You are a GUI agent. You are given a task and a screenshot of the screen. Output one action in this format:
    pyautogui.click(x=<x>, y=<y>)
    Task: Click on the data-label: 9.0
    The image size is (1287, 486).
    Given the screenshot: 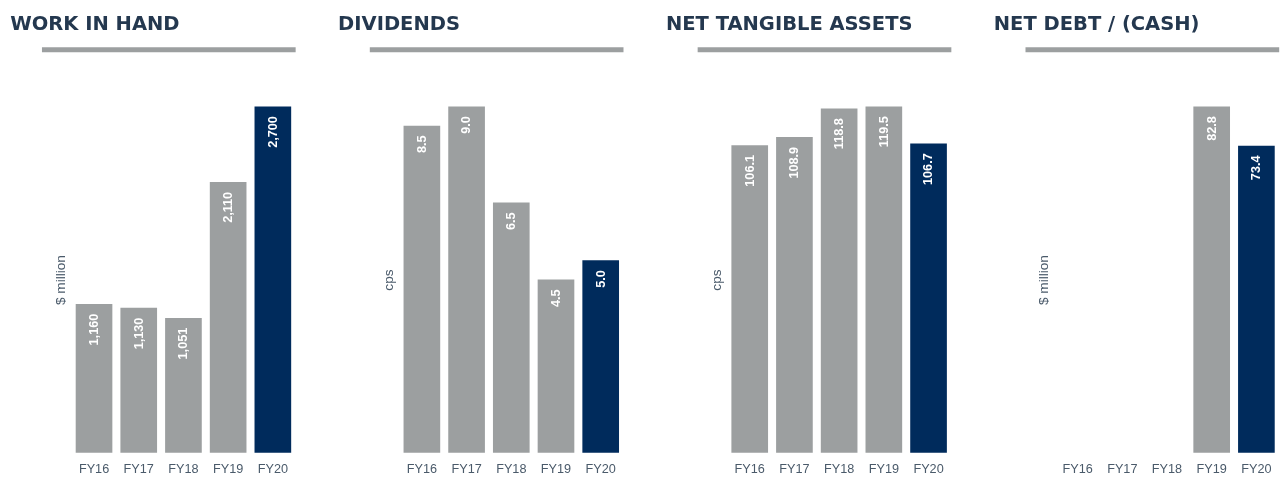 What is the action you would take?
    pyautogui.click(x=466, y=125)
    